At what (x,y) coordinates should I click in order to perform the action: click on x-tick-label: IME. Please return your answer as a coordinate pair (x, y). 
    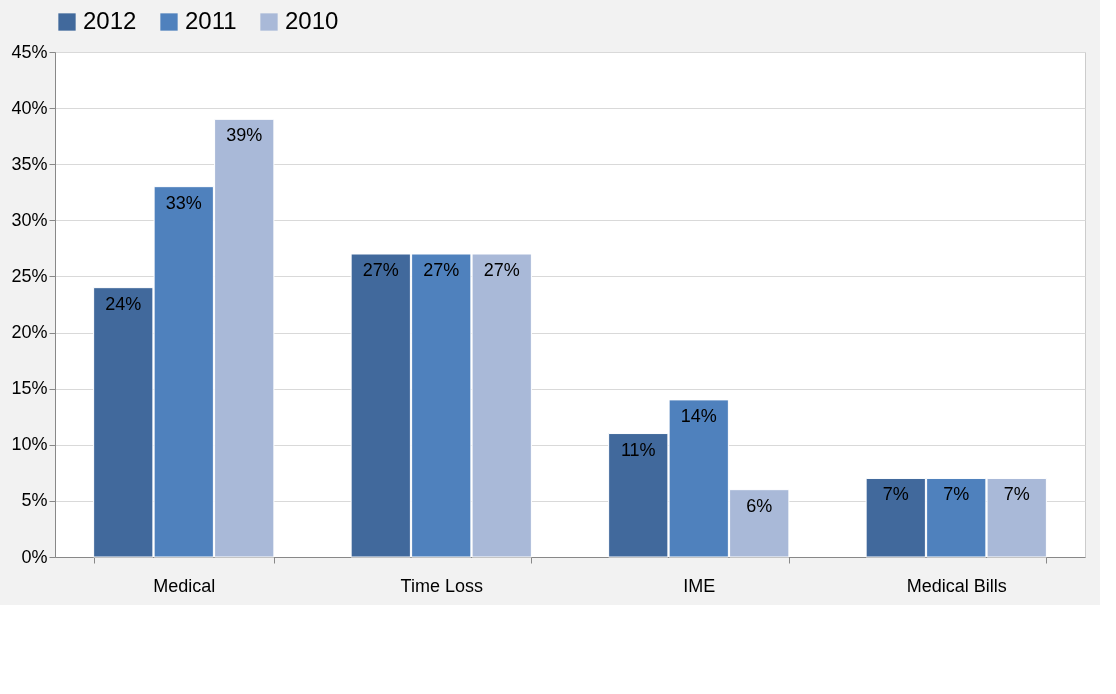
    Looking at the image, I should click on (699, 585).